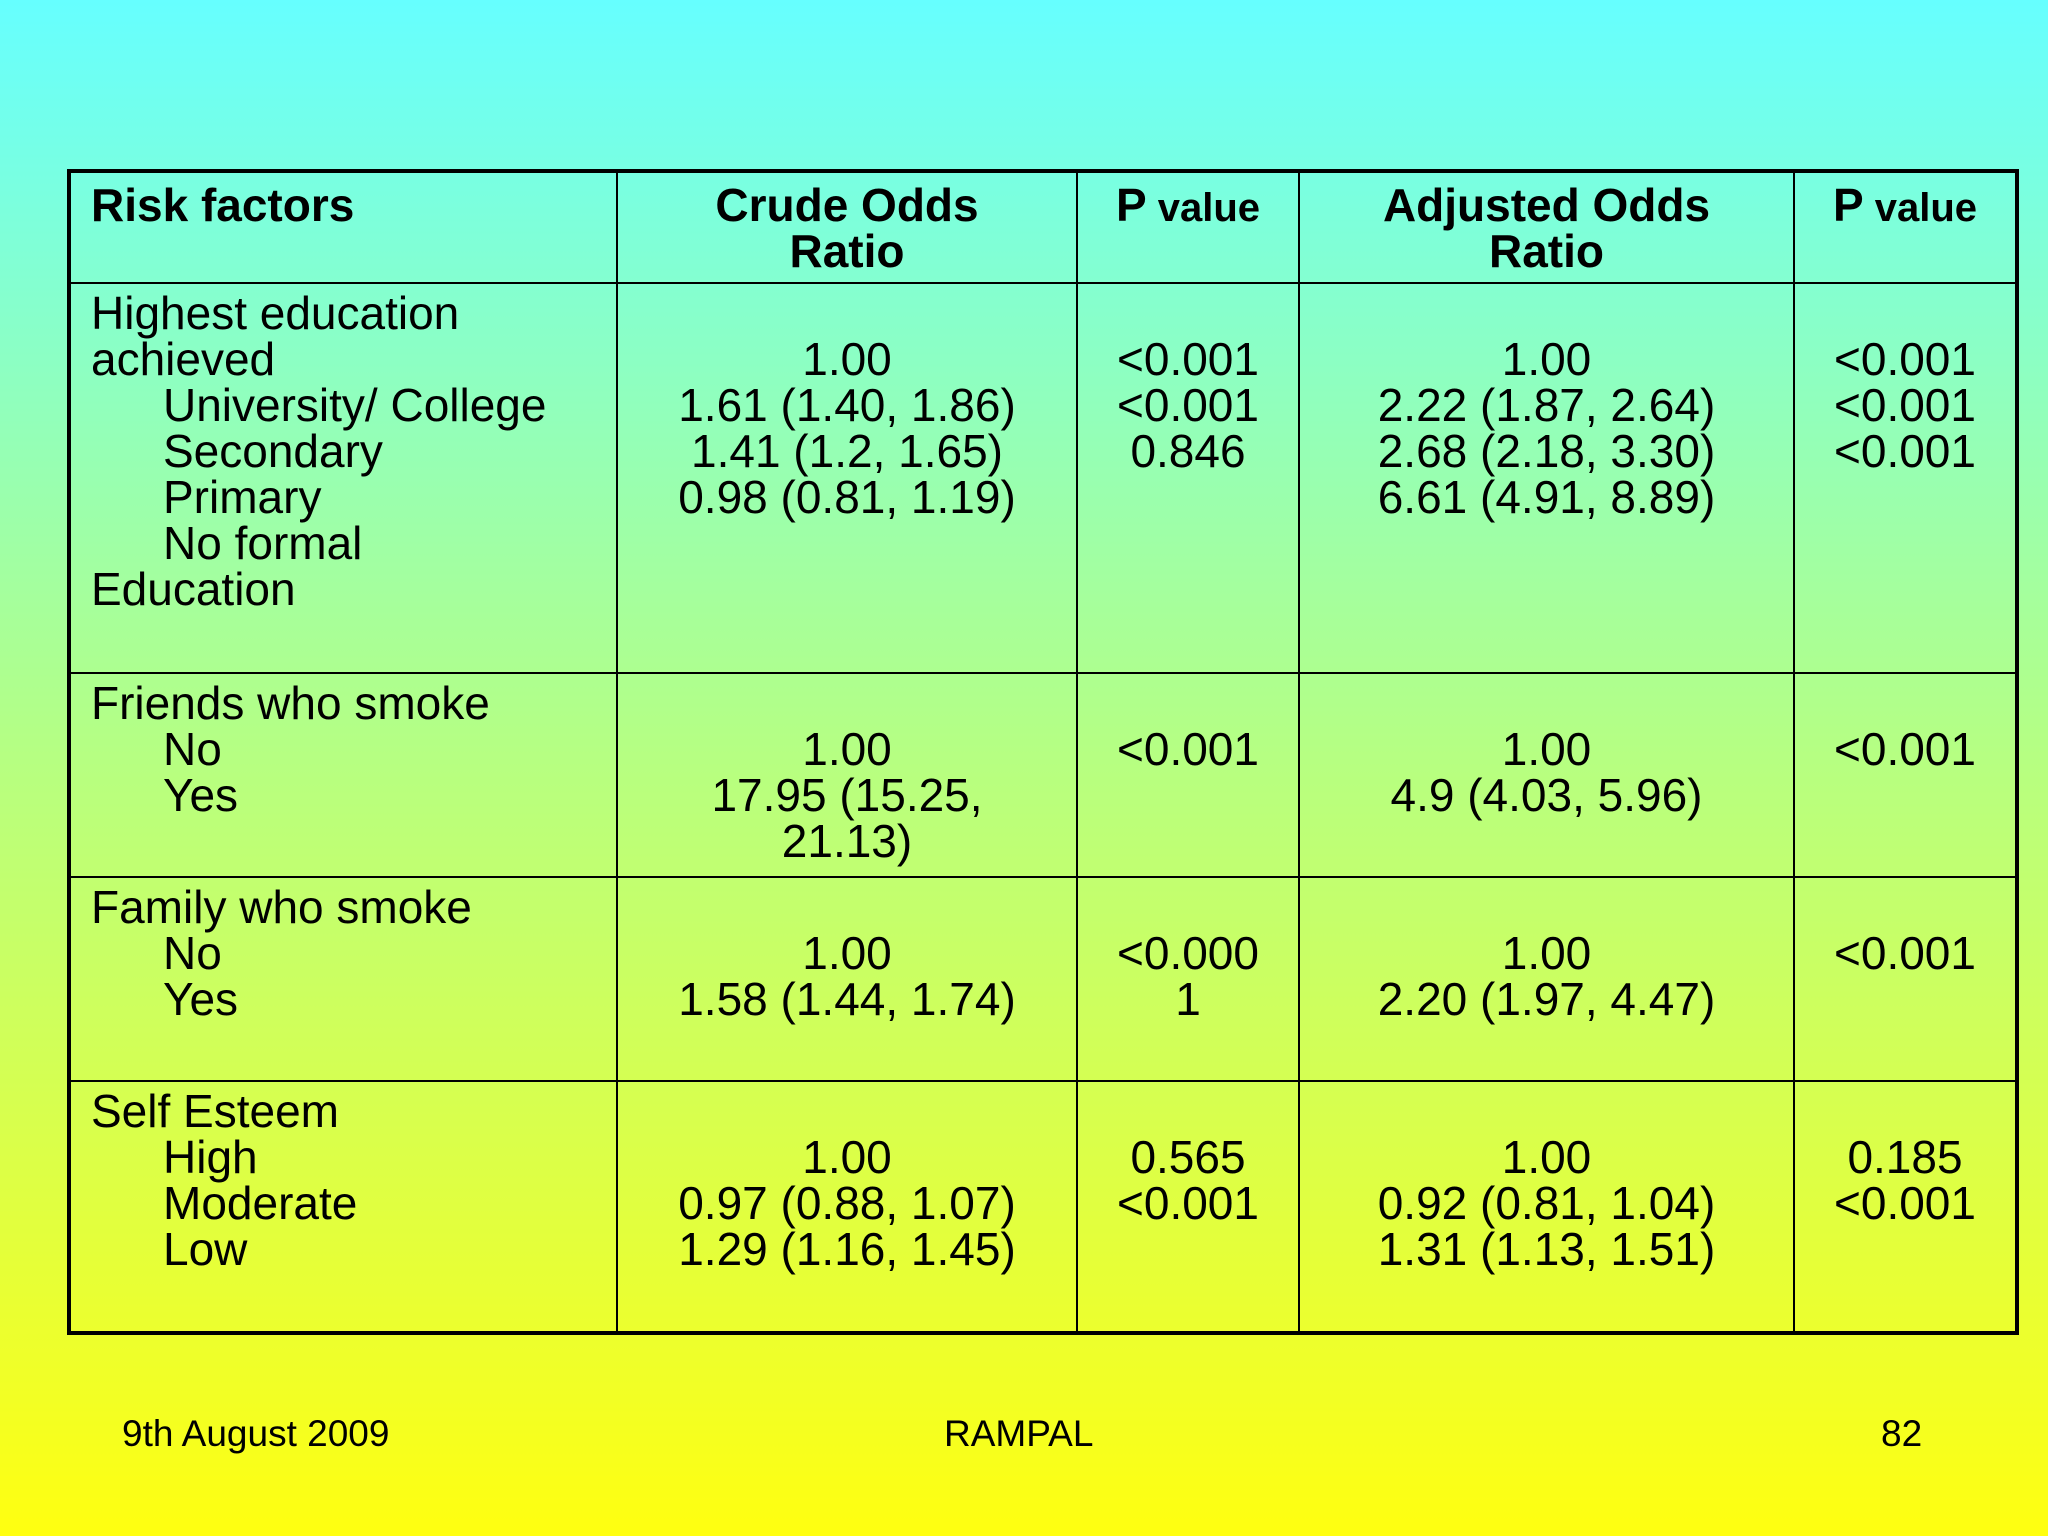  What do you see at coordinates (1546, 979) in the screenshot?
I see `adjusted-odds-cell: 1.00 2.20 (1.97, 4.47)` at bounding box center [1546, 979].